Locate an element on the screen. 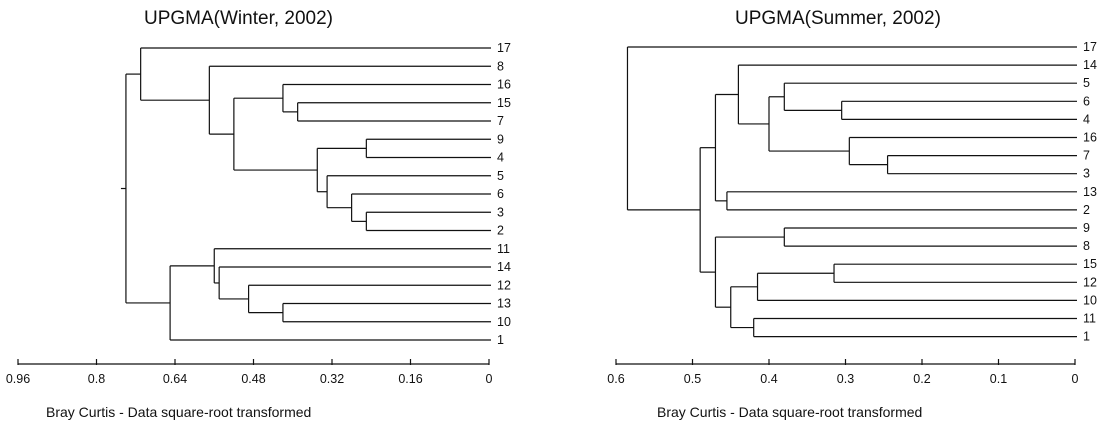  x-tick-label: 0.5 is located at coordinates (692, 379).